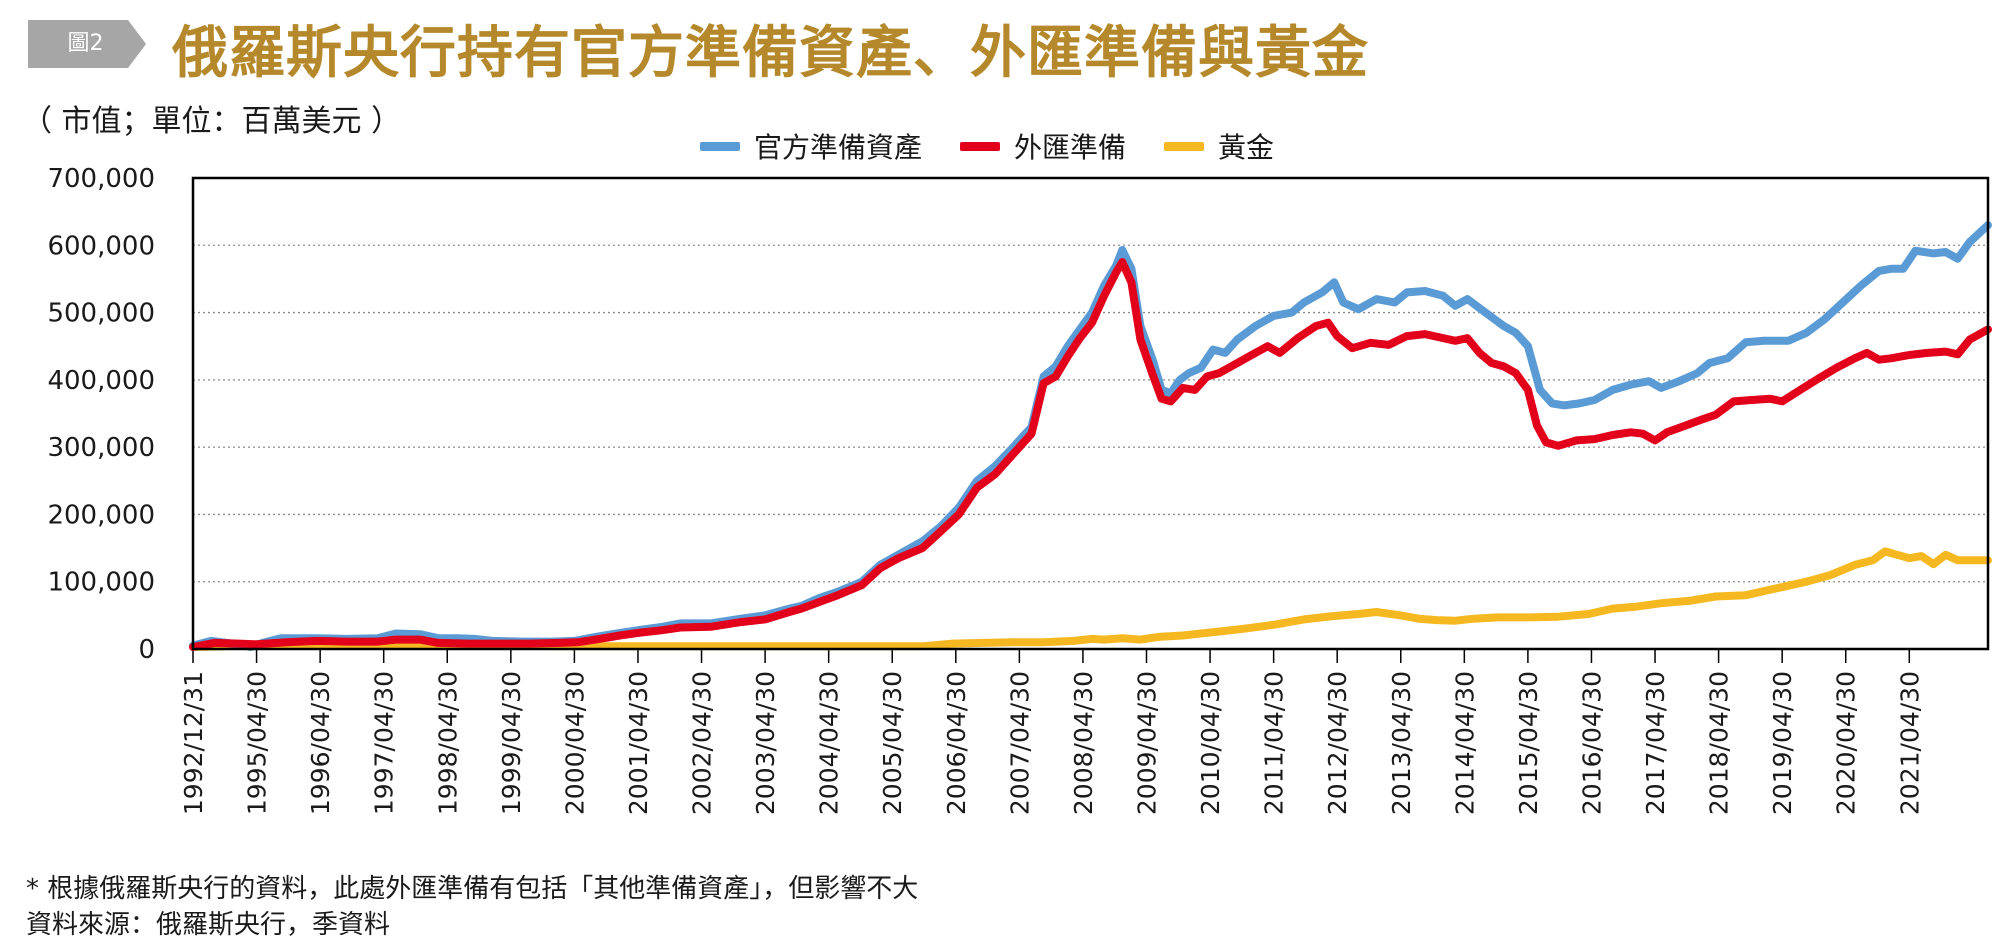 Image resolution: width=2013 pixels, height=946 pixels. What do you see at coordinates (980, 146) in the screenshot?
I see `legend-swatch-fx` at bounding box center [980, 146].